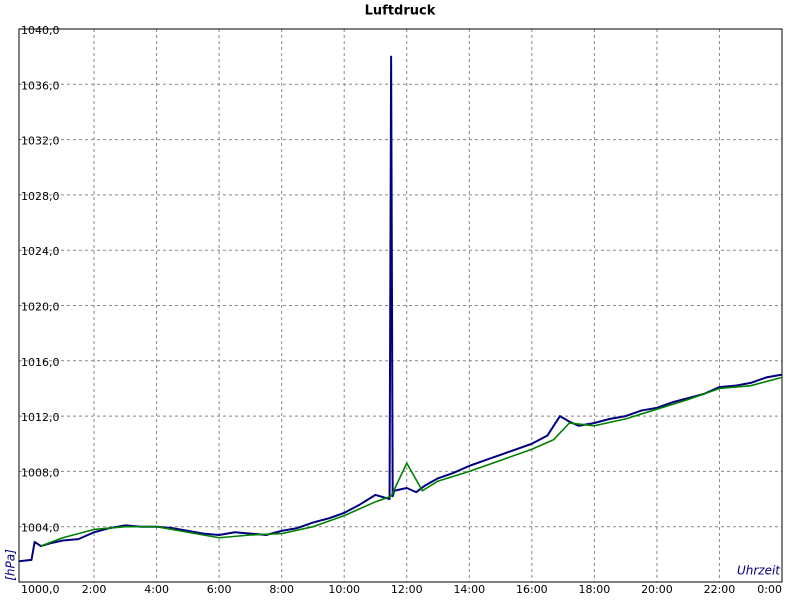 The image size is (800, 600). I want to click on x-tick-label: 10:00, so click(344, 589).